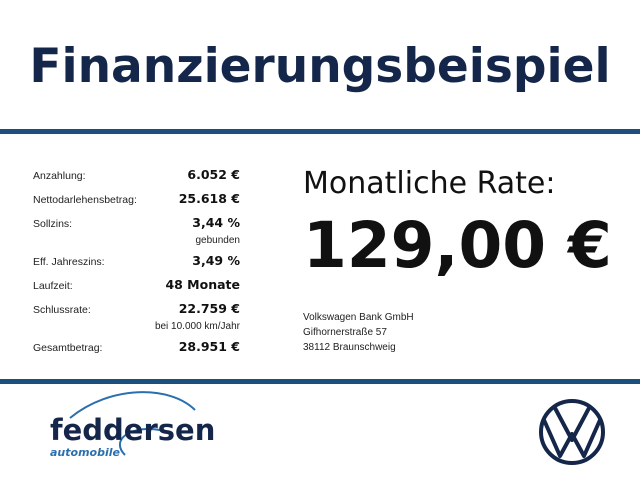 This screenshot has width=640, height=480. What do you see at coordinates (59, 176) in the screenshot?
I see `term-label: Anzahlung:` at bounding box center [59, 176].